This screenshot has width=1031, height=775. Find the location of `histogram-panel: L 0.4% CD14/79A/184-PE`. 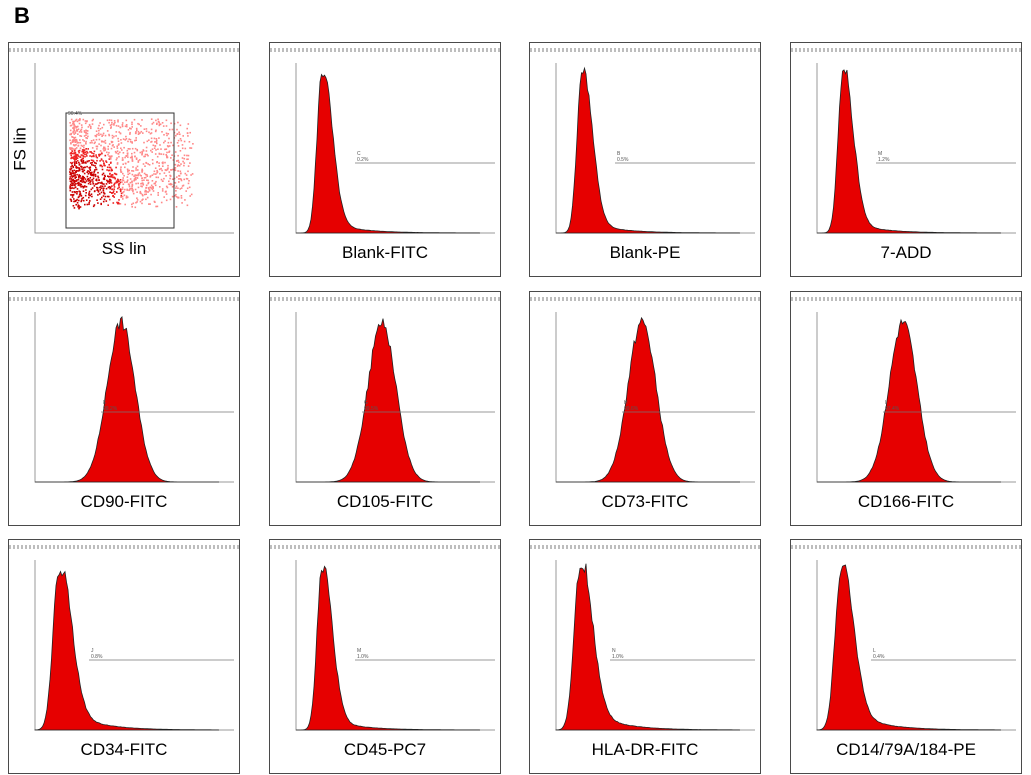

histogram-panel: L 0.4% CD14/79A/184-PE is located at coordinates (906, 656).